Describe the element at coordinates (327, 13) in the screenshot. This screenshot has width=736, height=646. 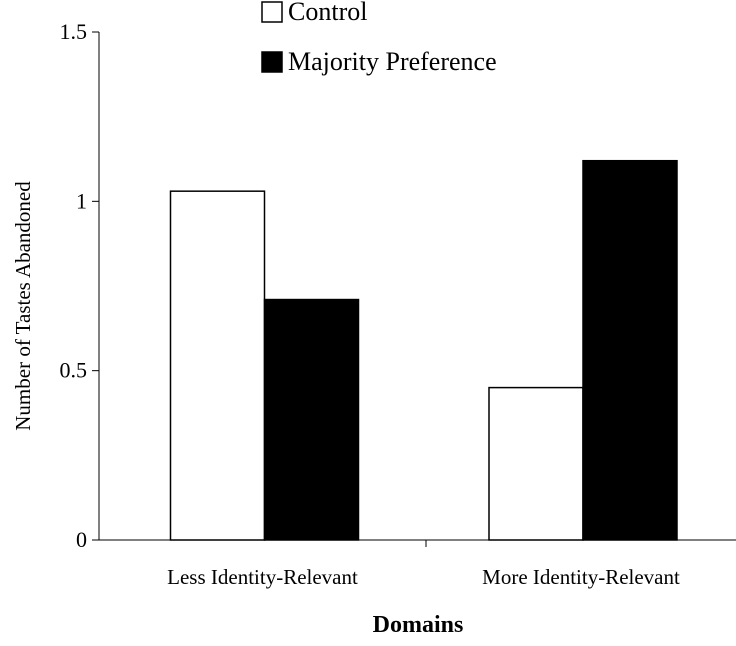
I see `legend-label: Control` at that location.